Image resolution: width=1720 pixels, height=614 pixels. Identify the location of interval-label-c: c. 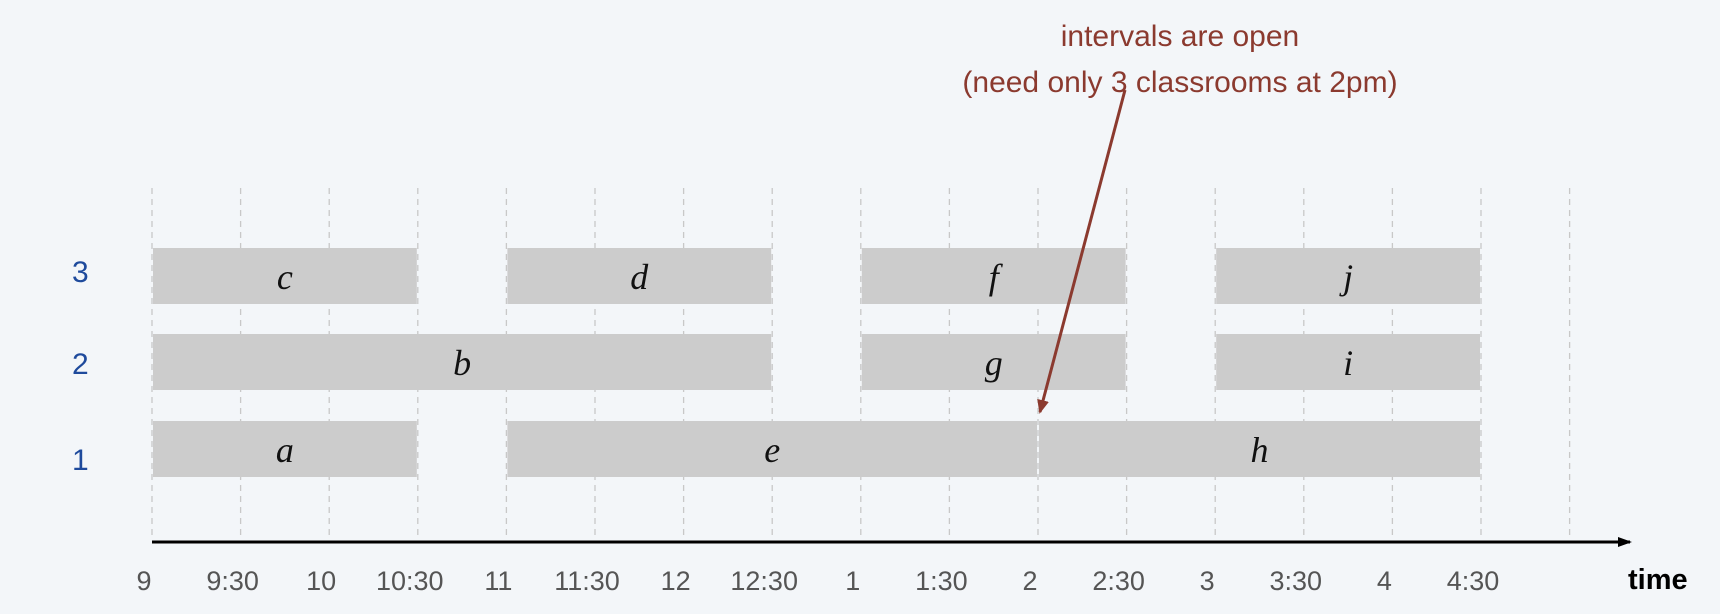
(285, 277).